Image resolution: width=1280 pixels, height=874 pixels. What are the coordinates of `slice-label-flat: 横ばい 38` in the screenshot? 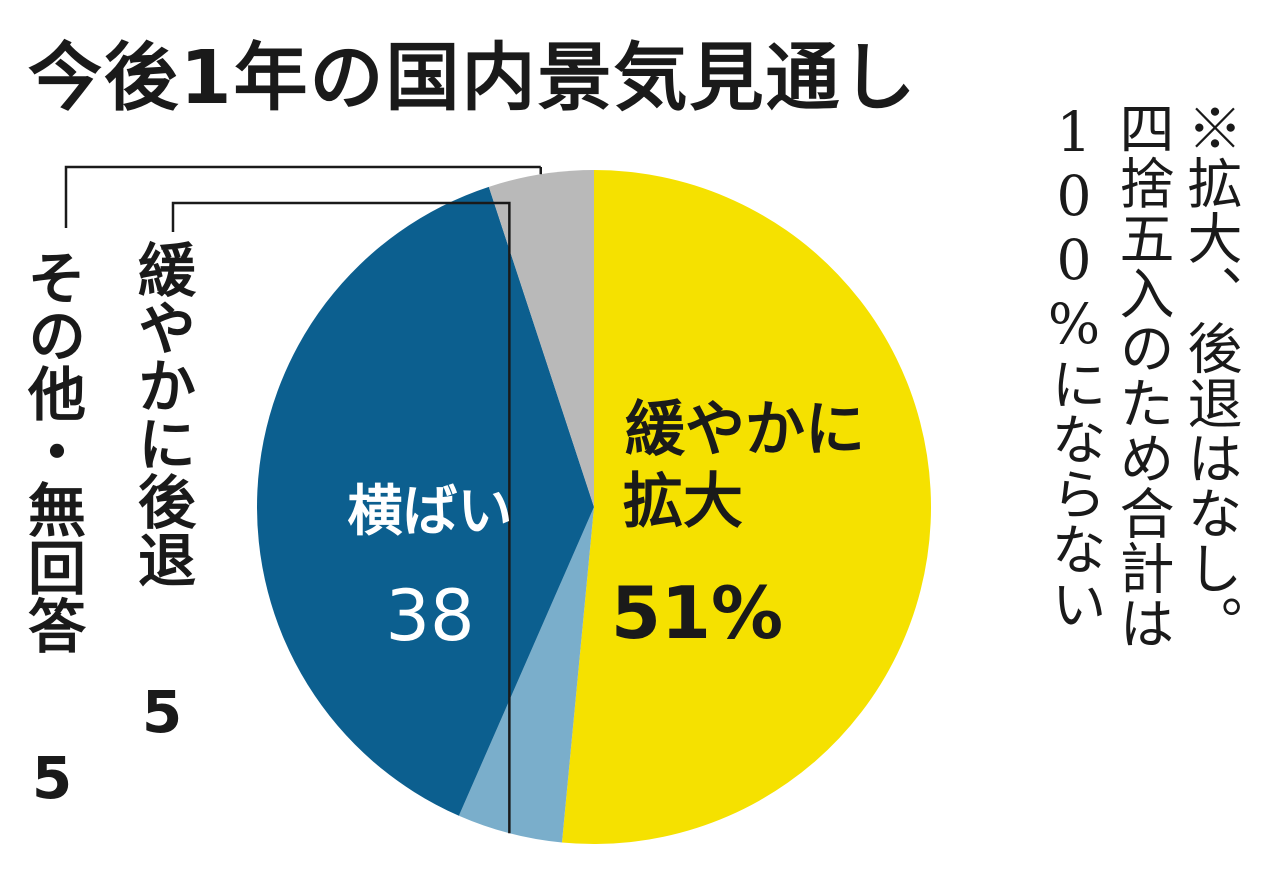 It's located at (429, 568).